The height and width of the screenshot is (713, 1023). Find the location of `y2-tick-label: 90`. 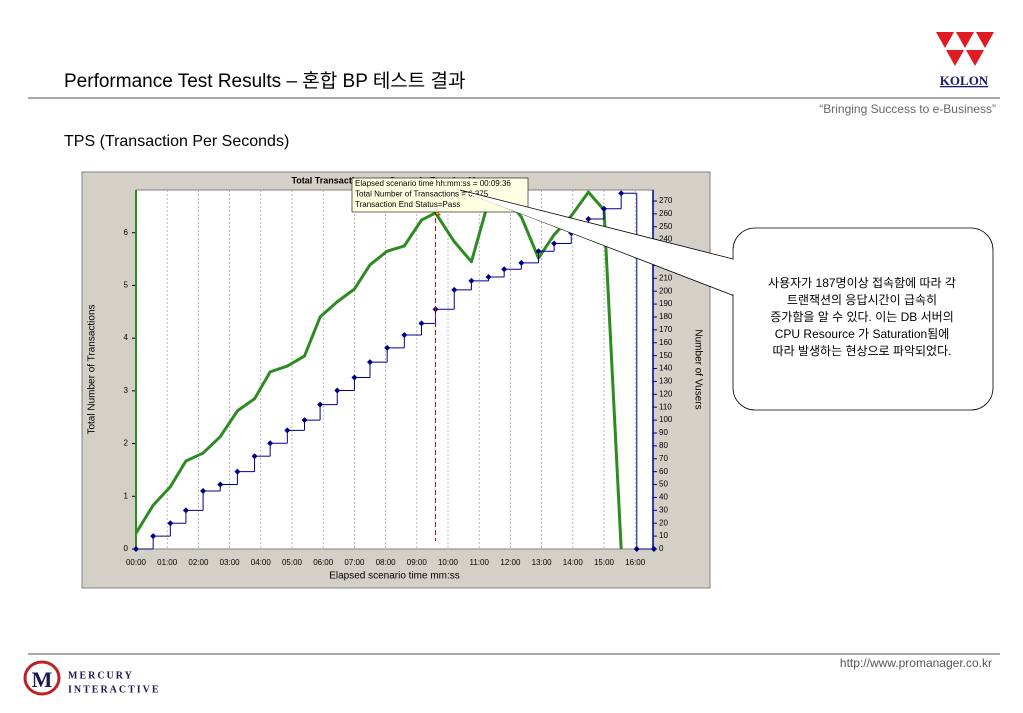

y2-tick-label: 90 is located at coordinates (663, 432).